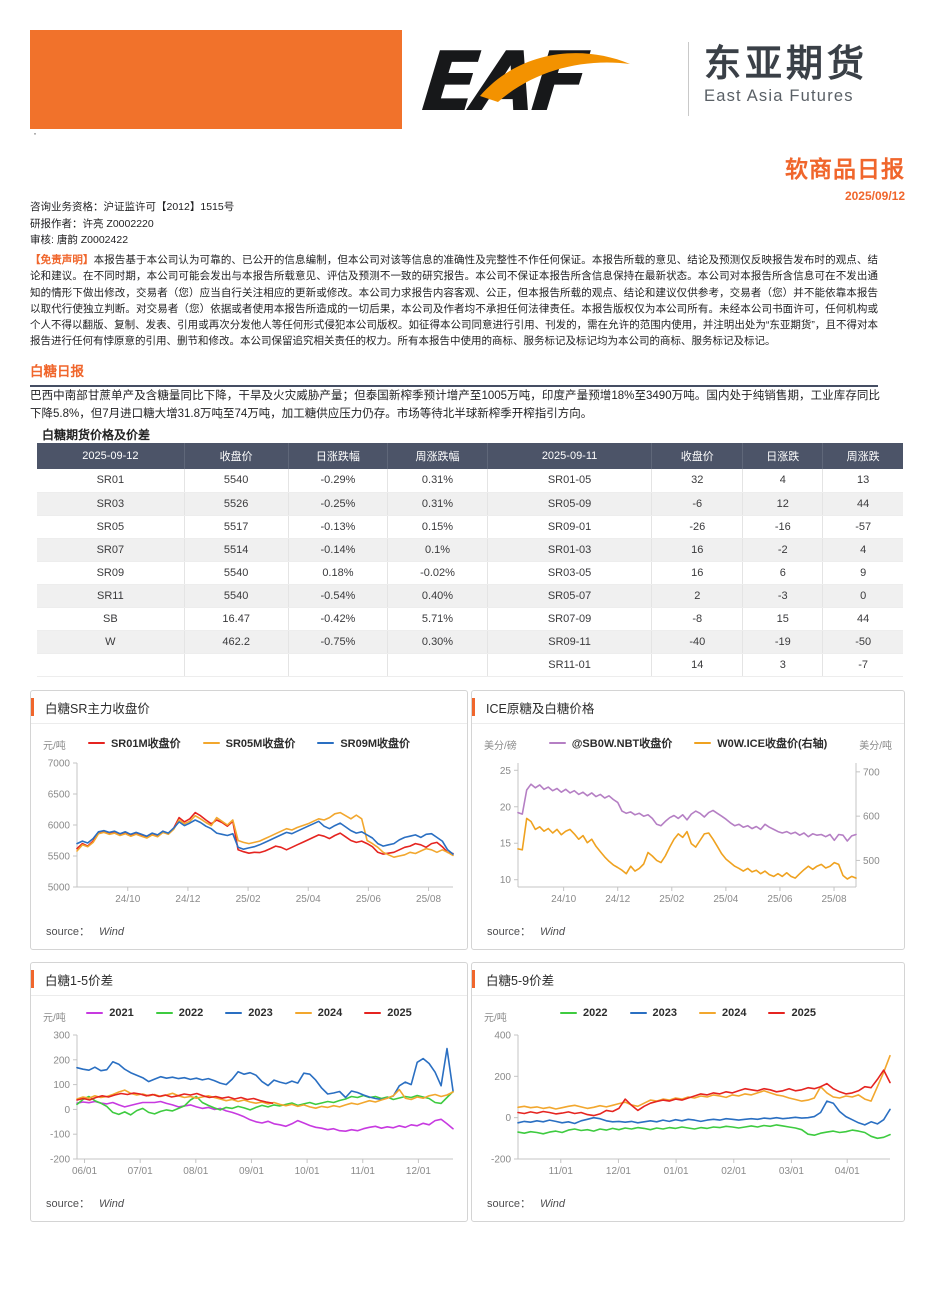 The width and height of the screenshot is (930, 1303). Describe the element at coordinates (862, 596) in the screenshot. I see `table-cell: 0` at that location.